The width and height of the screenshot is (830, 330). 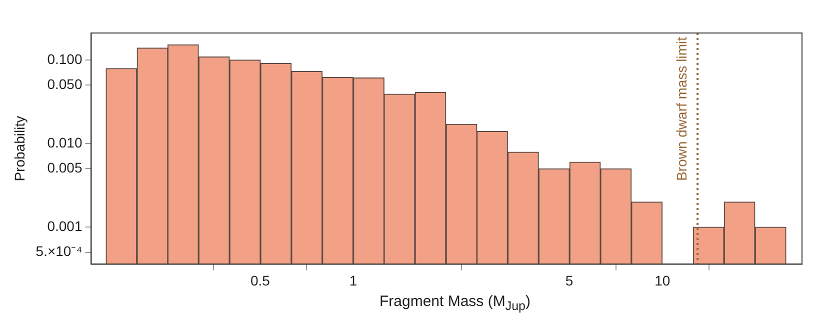 I want to click on y-tick-label: 0.050, so click(x=64, y=84).